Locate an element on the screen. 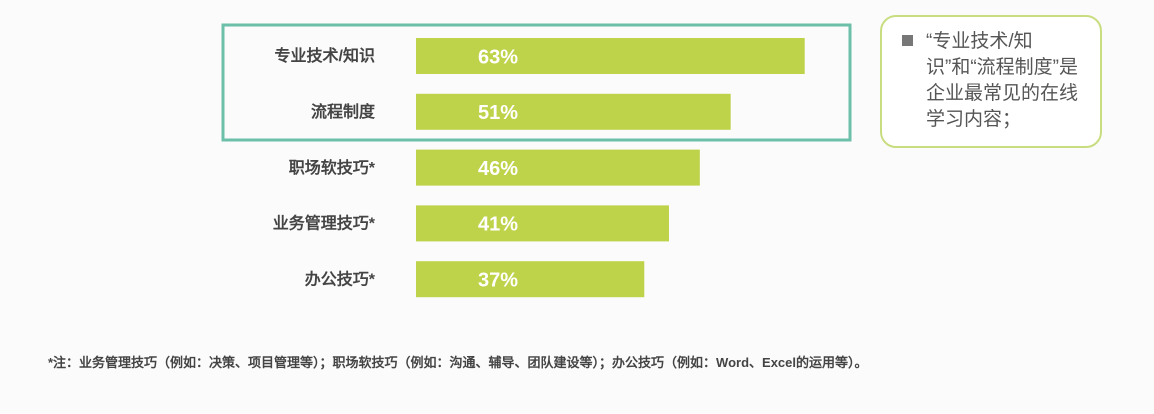  category-label: 专业技术/知识 is located at coordinates (325, 55).